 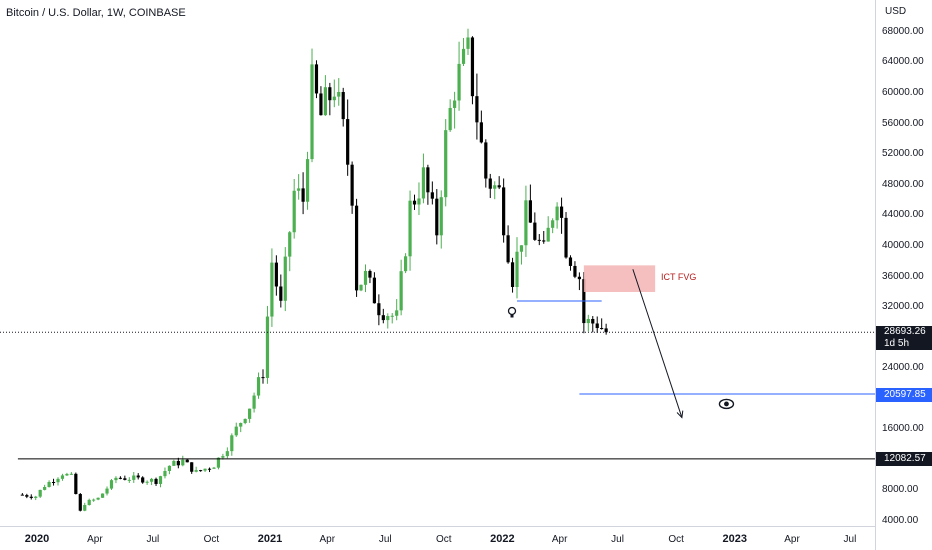 What do you see at coordinates (903, 245) in the screenshot?
I see `price-tick-label: 40000.00` at bounding box center [903, 245].